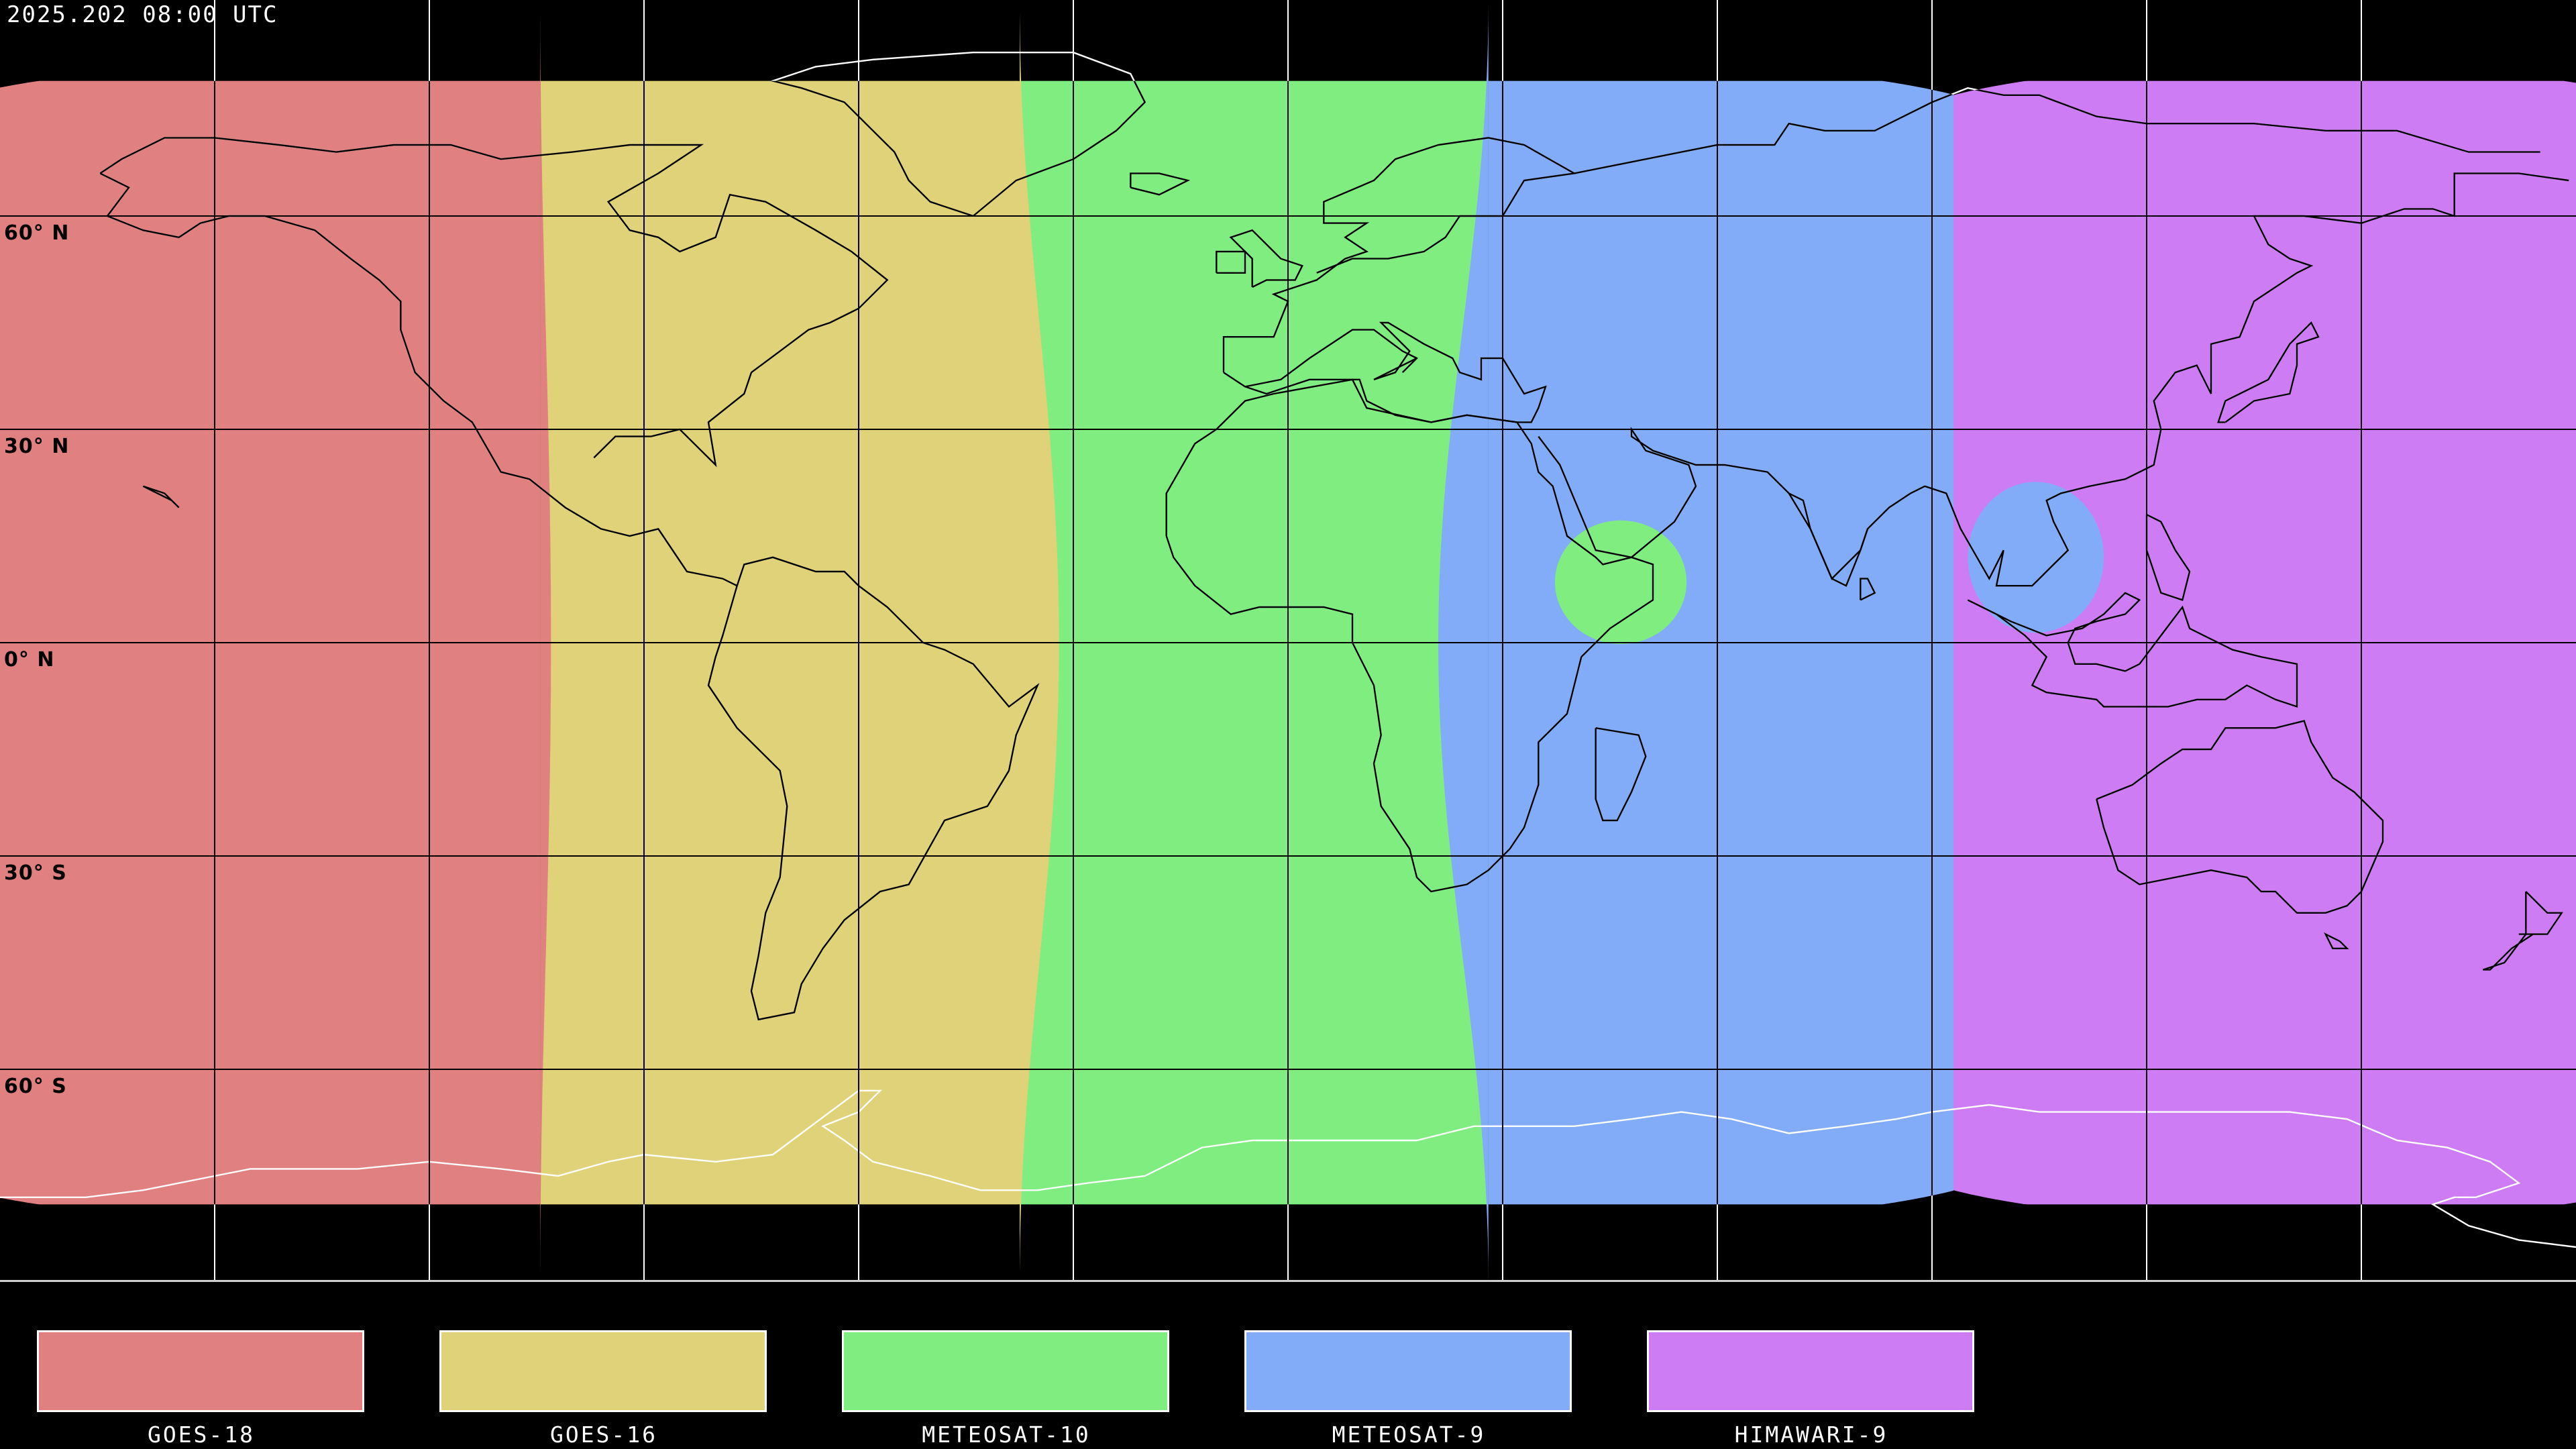 The image size is (2576, 1449). I want to click on lat-label-30n: 30° N, so click(37, 446).